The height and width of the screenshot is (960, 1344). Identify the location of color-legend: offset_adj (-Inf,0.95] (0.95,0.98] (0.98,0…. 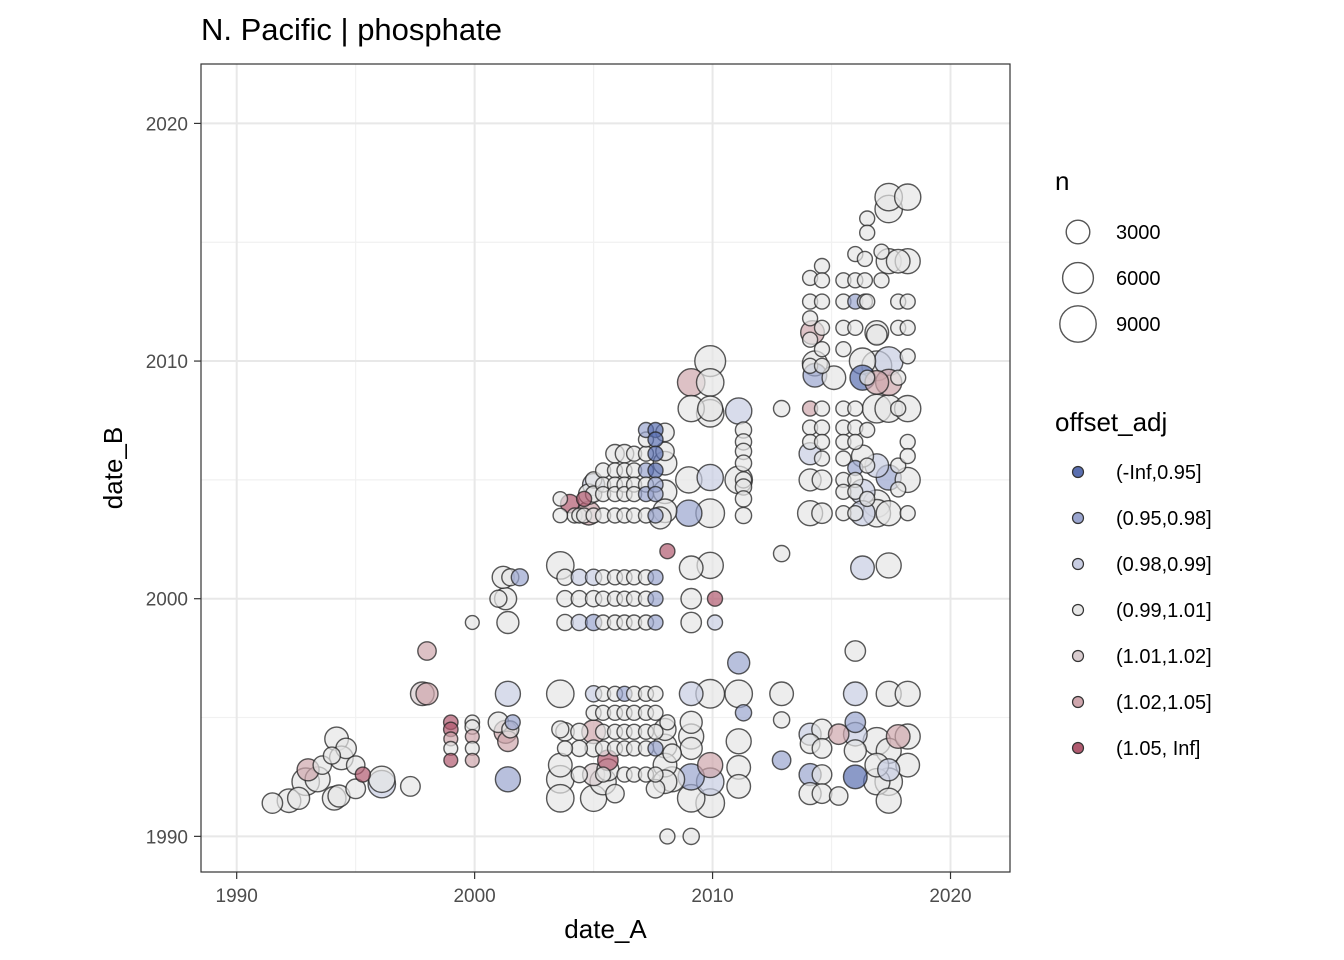
(1133, 583).